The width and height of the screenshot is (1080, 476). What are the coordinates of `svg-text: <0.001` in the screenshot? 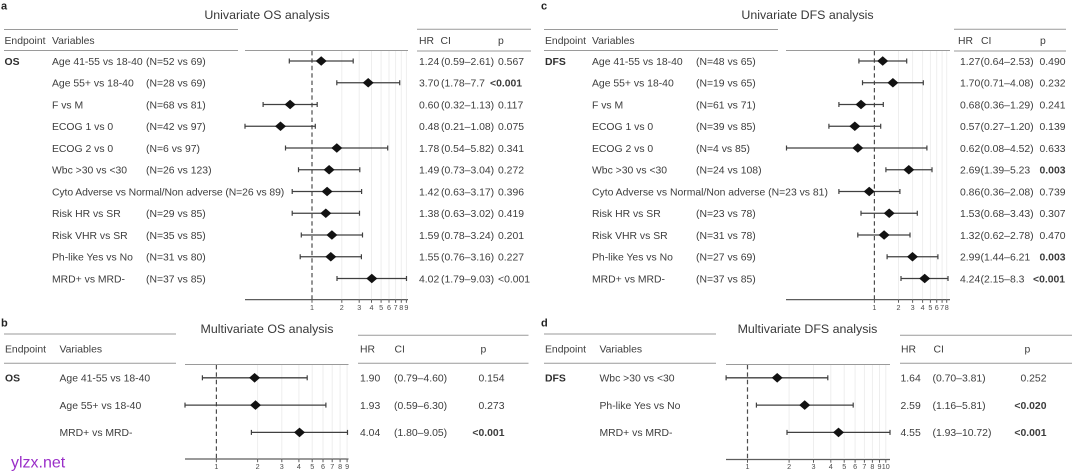 It's located at (488, 433).